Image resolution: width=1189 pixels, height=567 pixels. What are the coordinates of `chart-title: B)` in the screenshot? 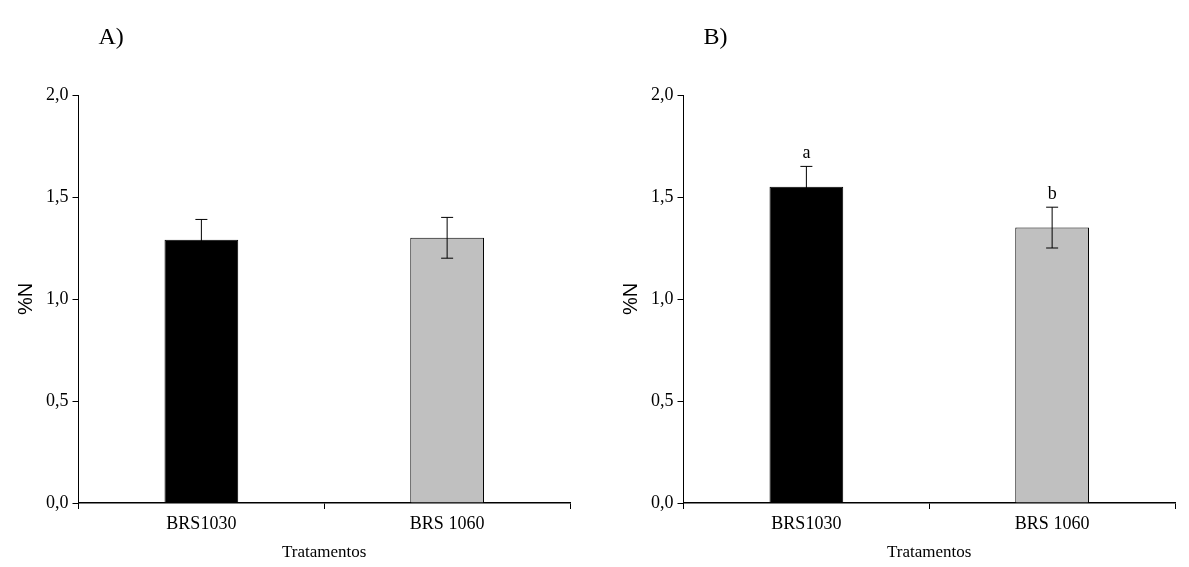 It's located at (715, 36).